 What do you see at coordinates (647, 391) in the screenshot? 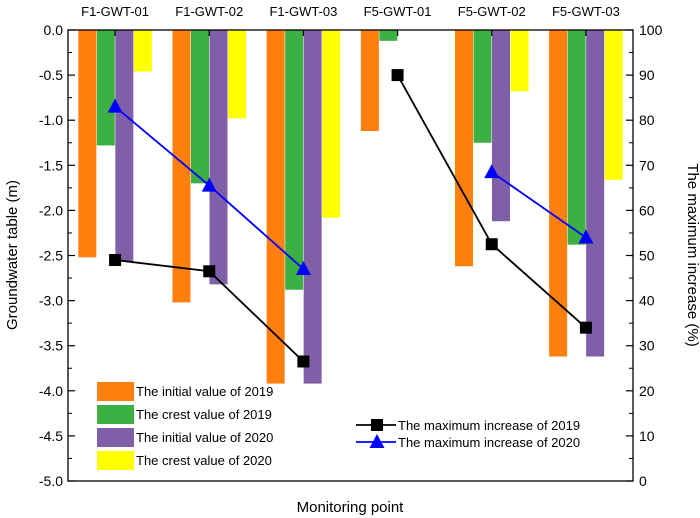
I see `y-right-tick-label: 20` at bounding box center [647, 391].